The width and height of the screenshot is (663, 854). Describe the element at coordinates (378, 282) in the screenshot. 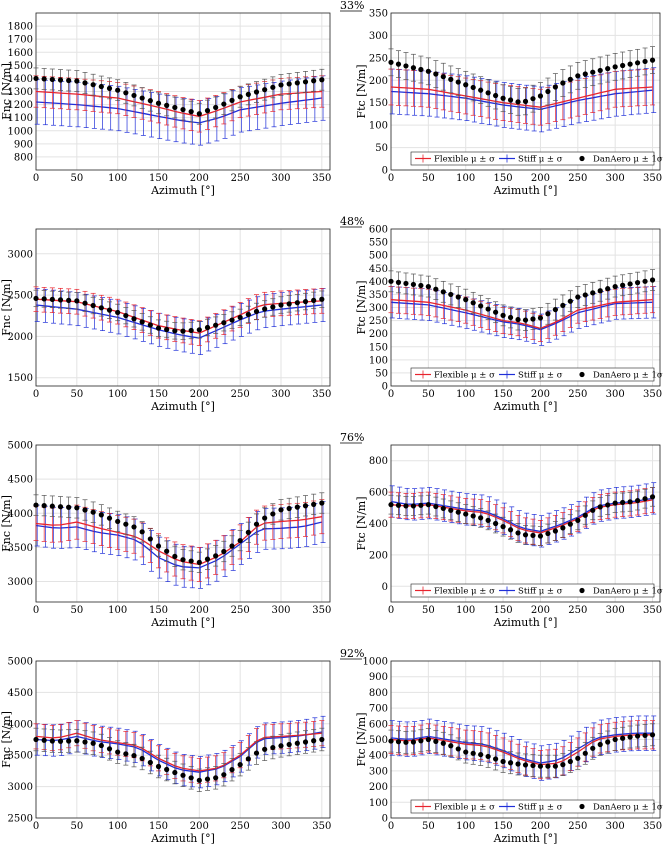

I see `y-tick-label: 400` at that location.